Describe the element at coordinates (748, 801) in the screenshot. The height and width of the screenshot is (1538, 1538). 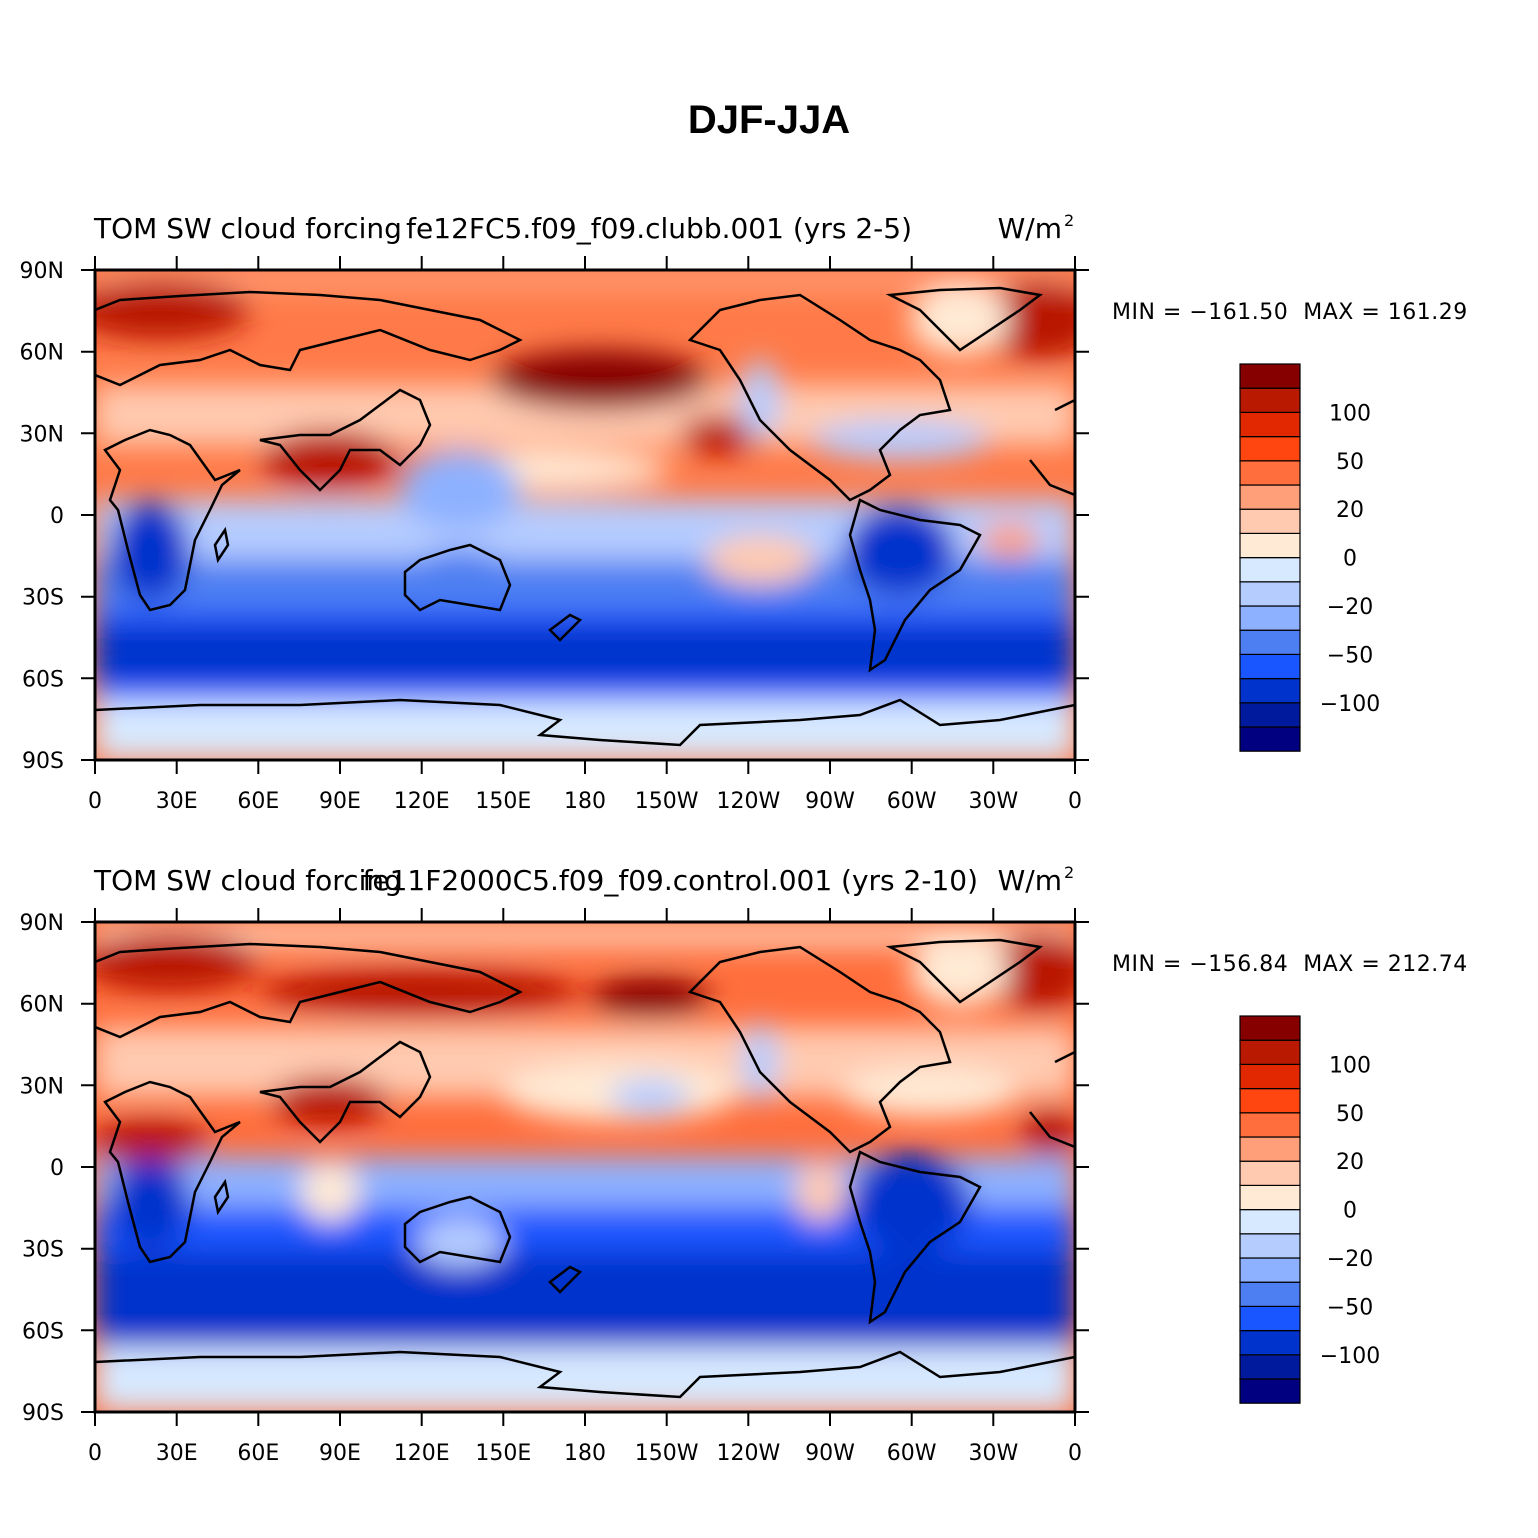
I see `lon-tick-label: 120W` at that location.